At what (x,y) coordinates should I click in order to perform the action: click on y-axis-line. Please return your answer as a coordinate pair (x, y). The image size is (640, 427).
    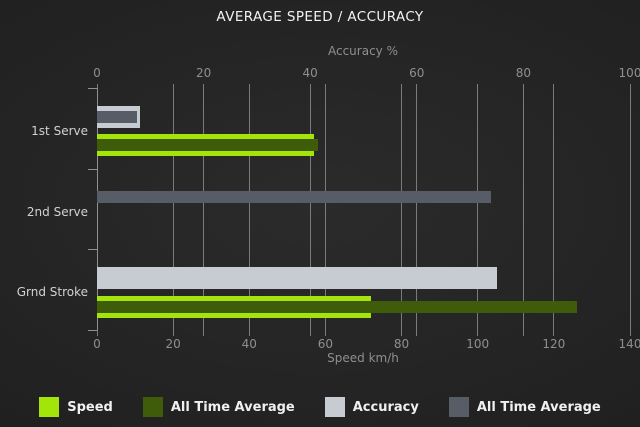
    Looking at the image, I should click on (97, 209).